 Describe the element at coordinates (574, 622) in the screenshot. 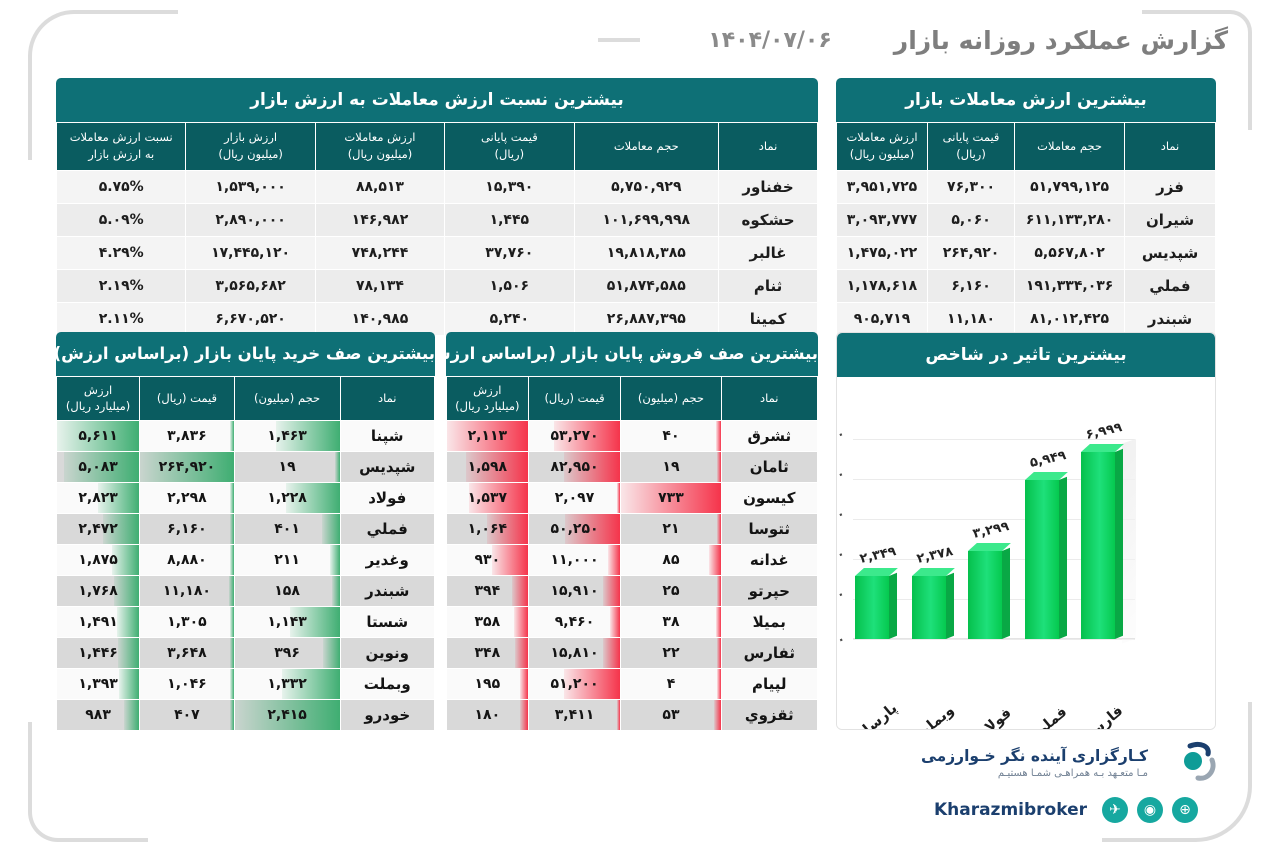

I see `cell-price-label: ۹,۴۶۰` at that location.